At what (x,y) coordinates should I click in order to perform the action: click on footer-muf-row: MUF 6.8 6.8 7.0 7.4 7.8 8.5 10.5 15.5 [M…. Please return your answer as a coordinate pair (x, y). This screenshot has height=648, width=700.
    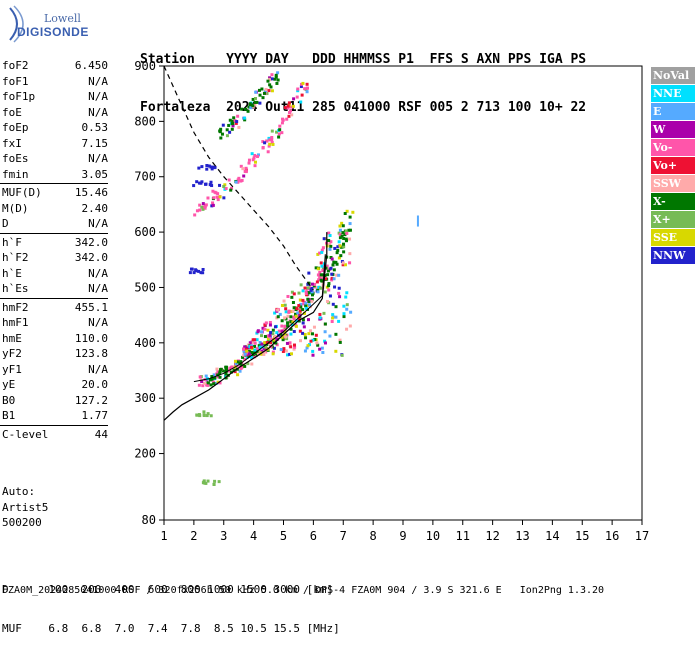
    Looking at the image, I should click on (171, 628).